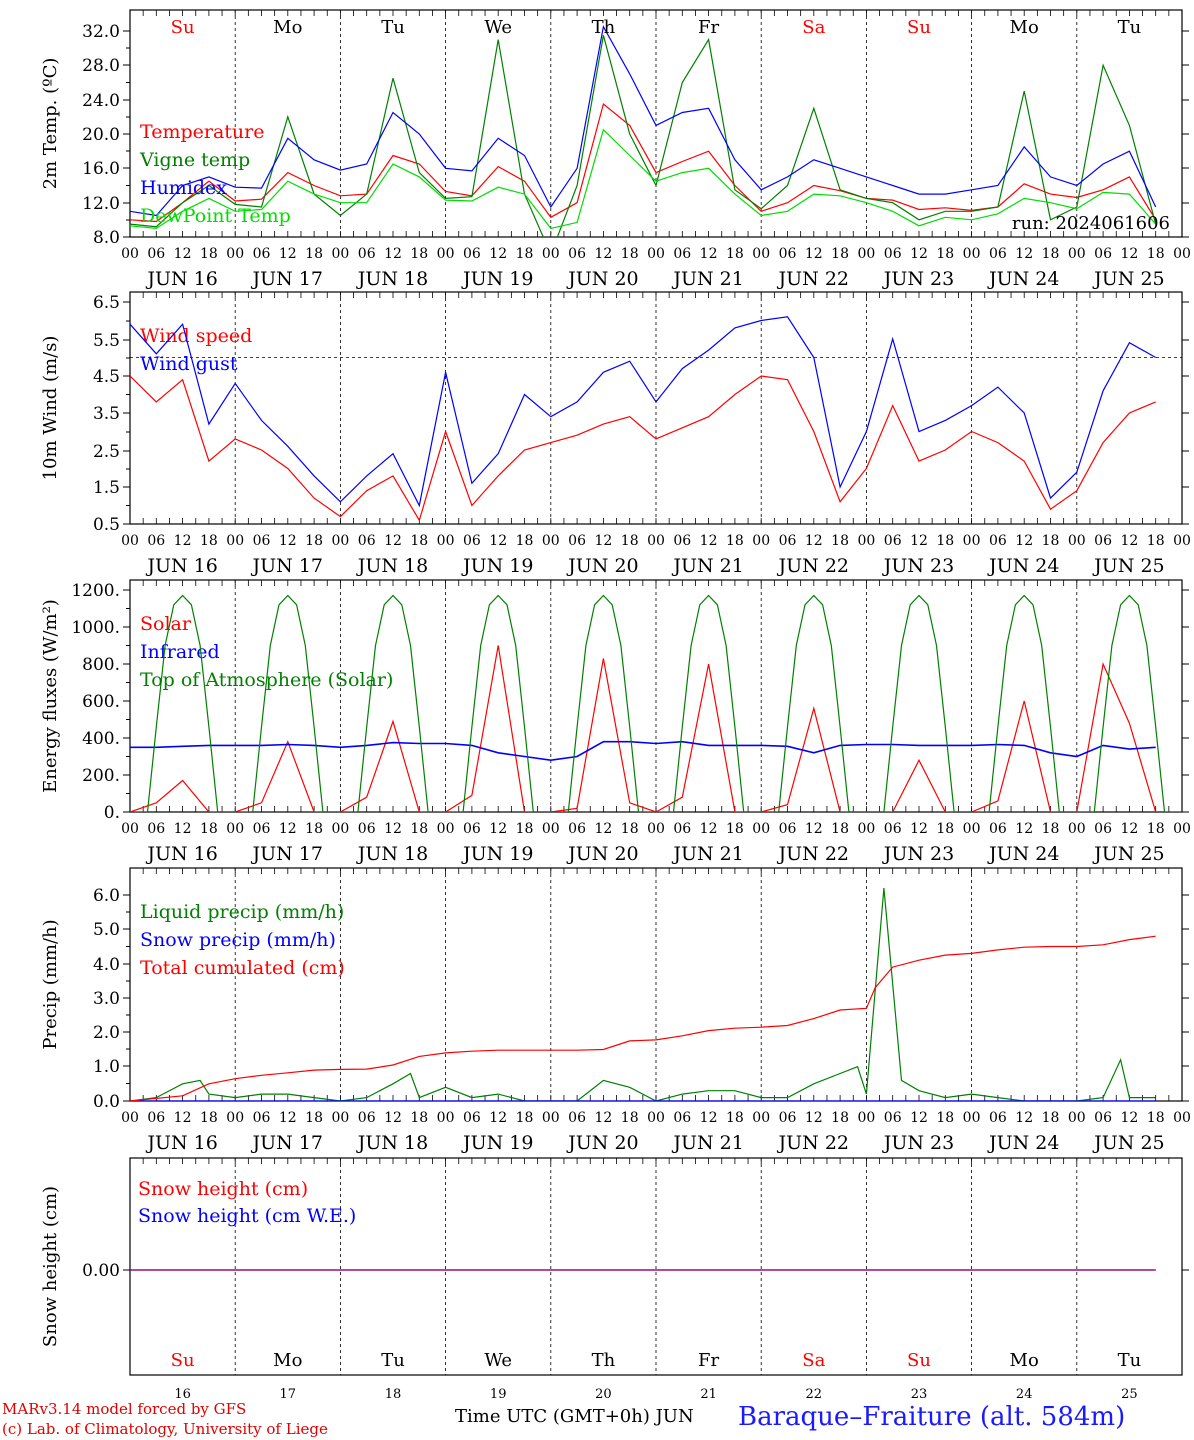 Image resolution: width=1194 pixels, height=1440 pixels. Describe the element at coordinates (603, 1394) in the screenshot. I see `day-number-label: 20` at that location.